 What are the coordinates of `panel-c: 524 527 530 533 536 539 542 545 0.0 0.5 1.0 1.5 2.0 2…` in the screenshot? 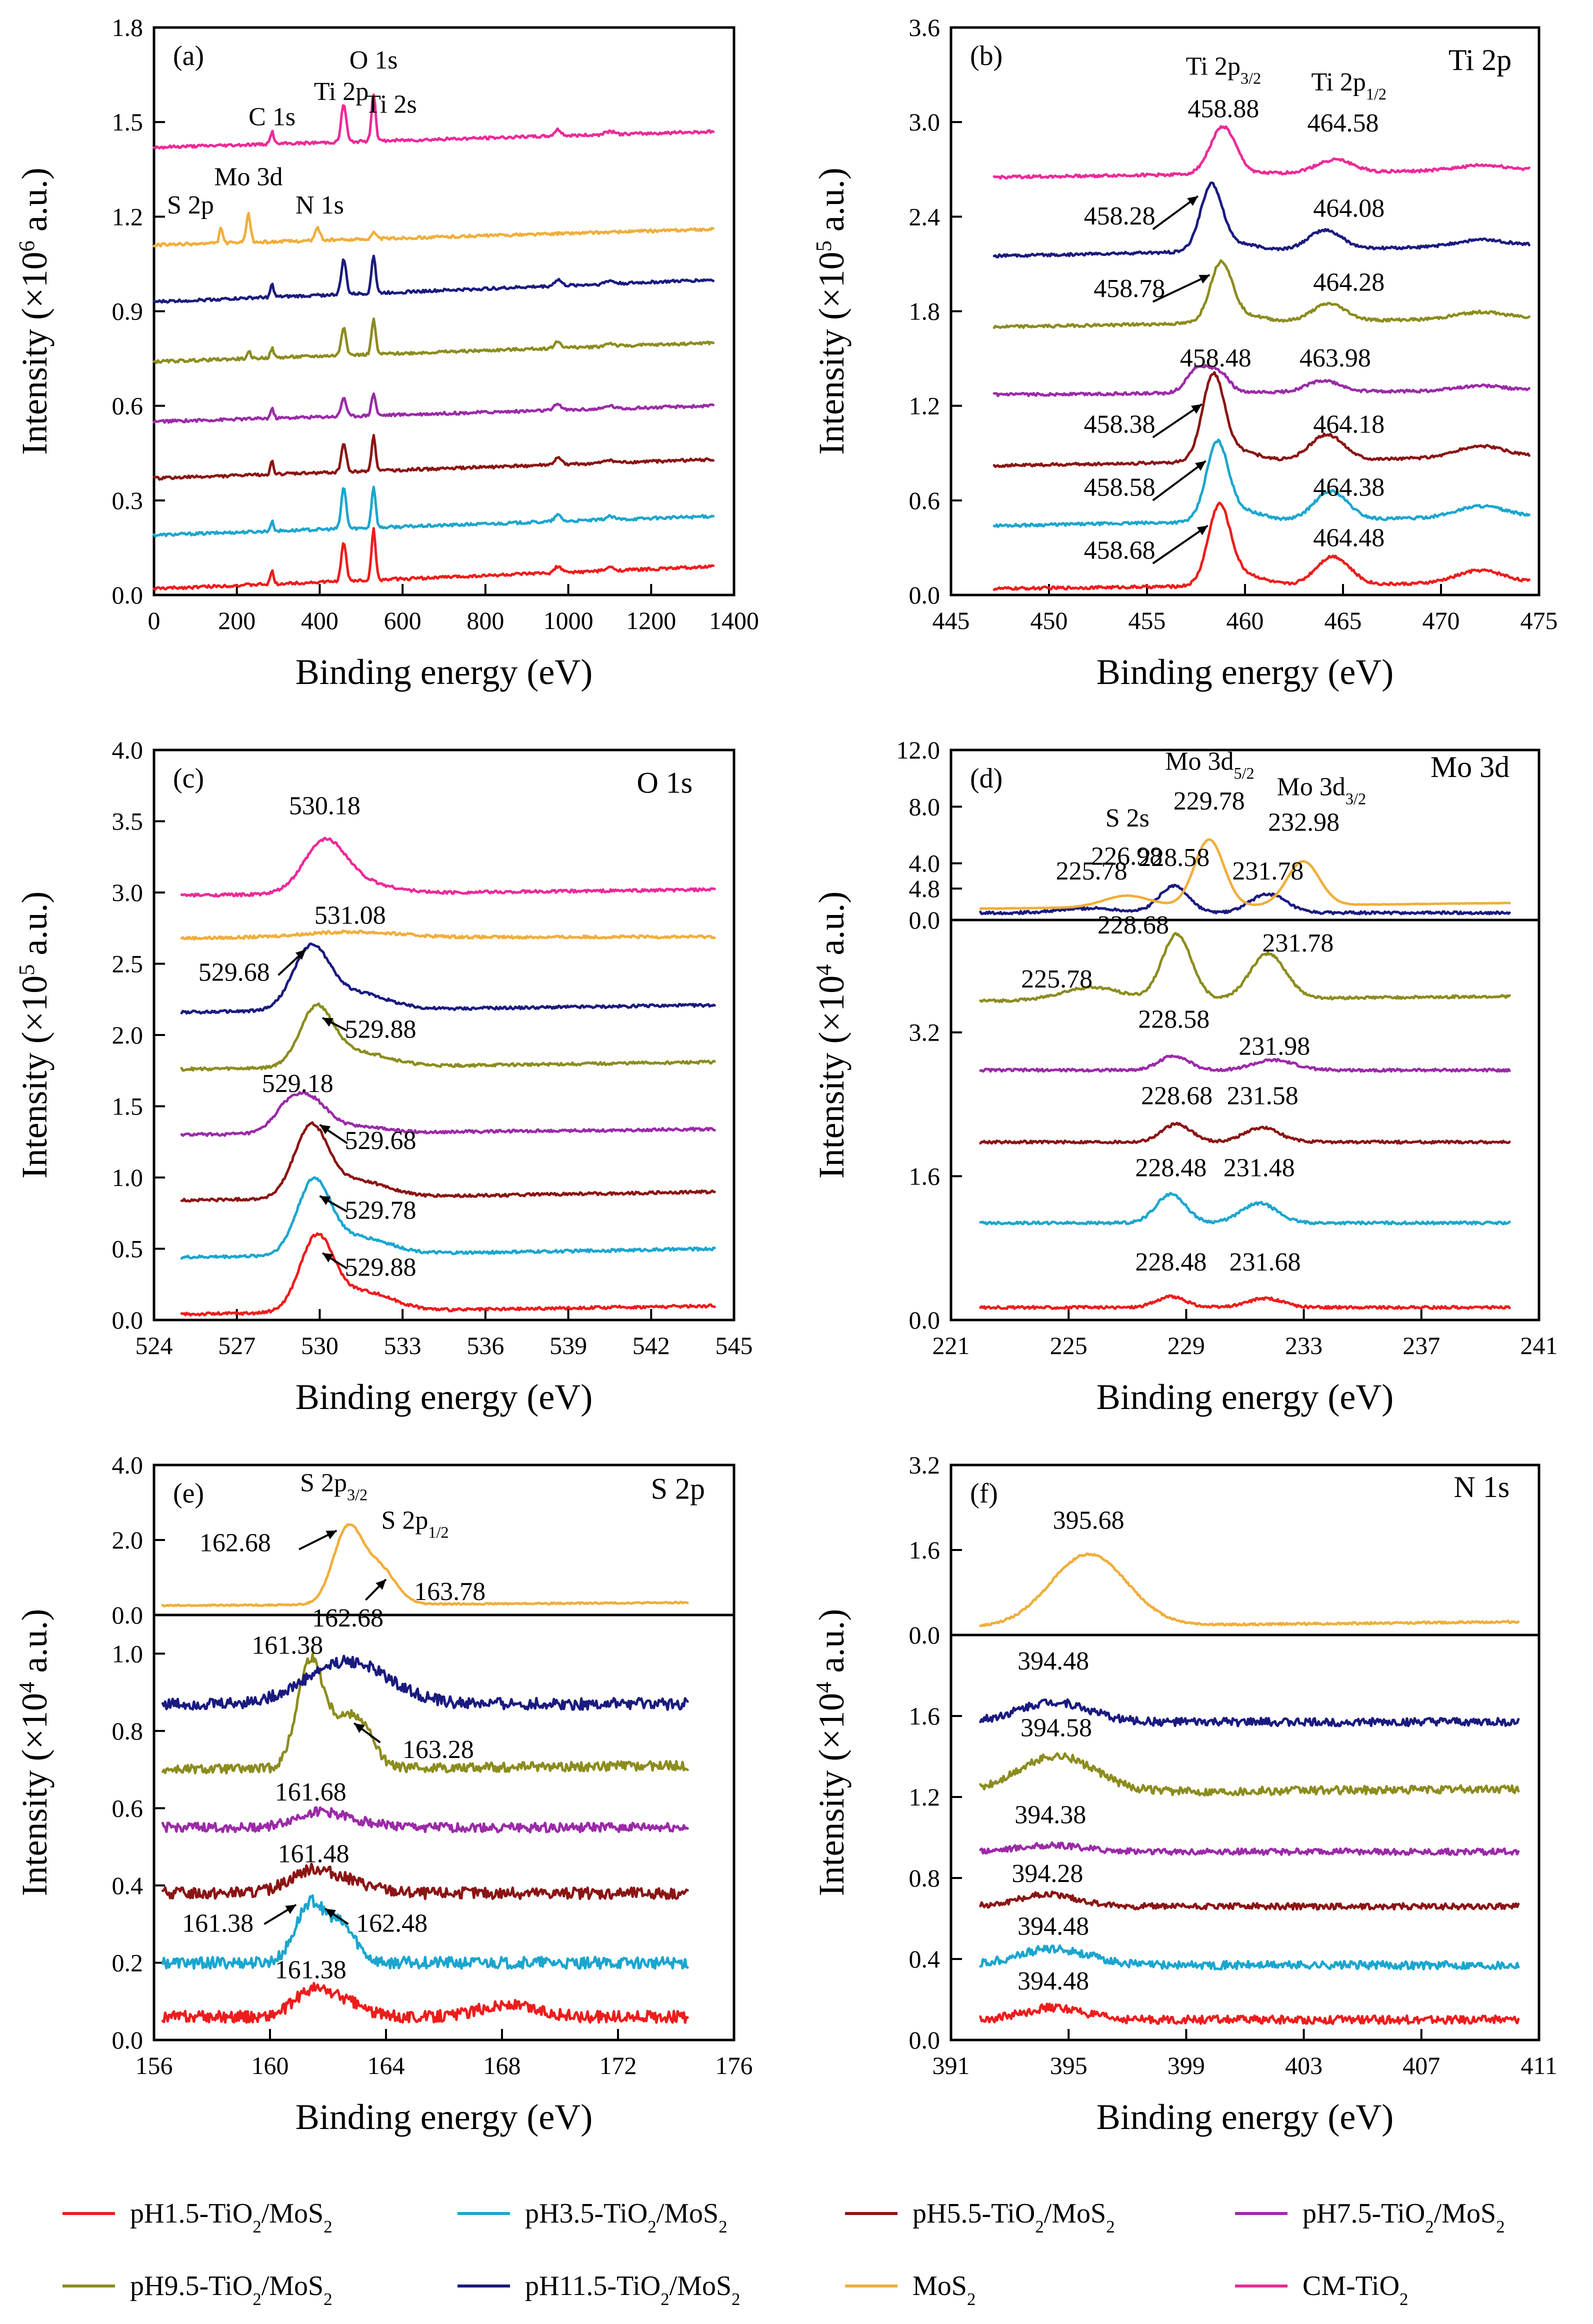 It's located at (383, 1076).